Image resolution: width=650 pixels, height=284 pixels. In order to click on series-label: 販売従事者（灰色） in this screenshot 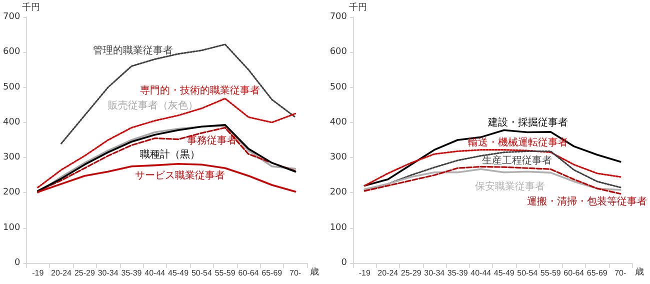, I will do `click(153, 106)`.